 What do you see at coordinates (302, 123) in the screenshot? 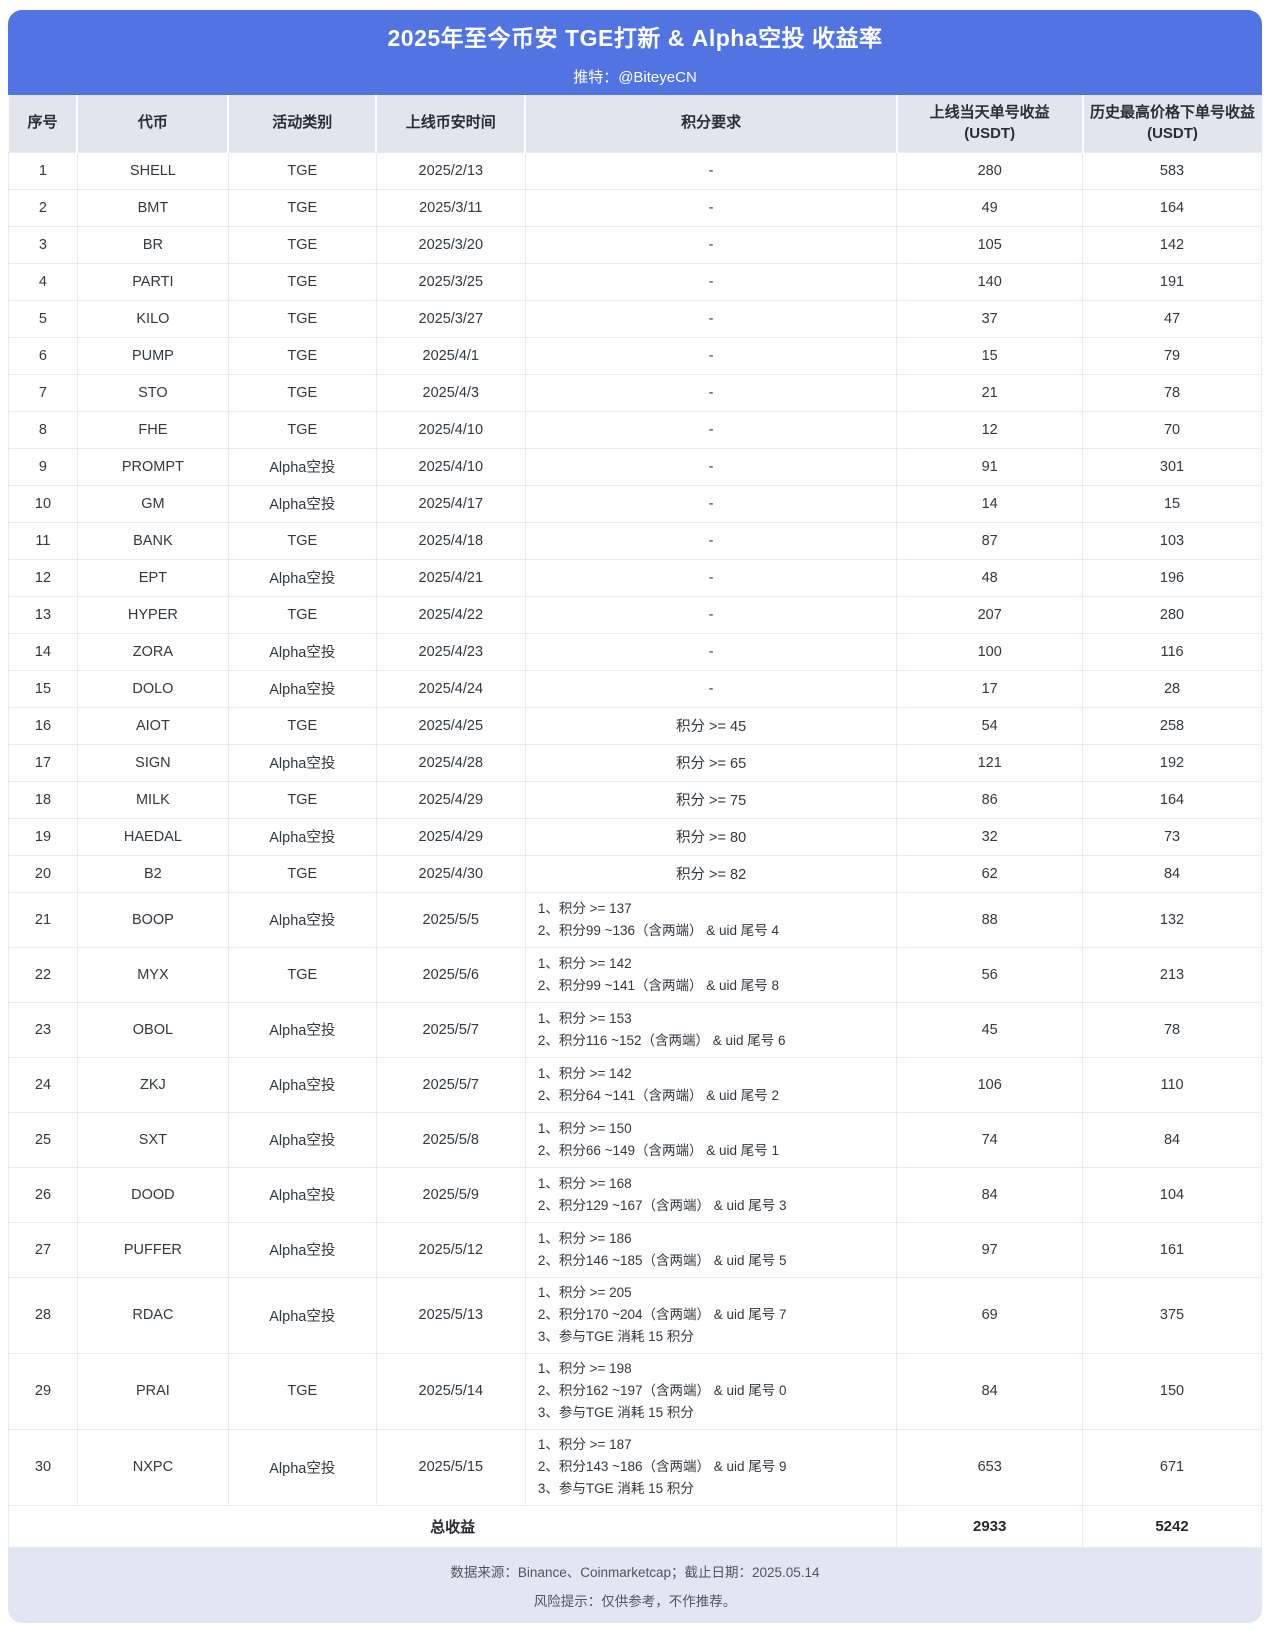
I see `col-header-activity-type: 活动类别` at bounding box center [302, 123].